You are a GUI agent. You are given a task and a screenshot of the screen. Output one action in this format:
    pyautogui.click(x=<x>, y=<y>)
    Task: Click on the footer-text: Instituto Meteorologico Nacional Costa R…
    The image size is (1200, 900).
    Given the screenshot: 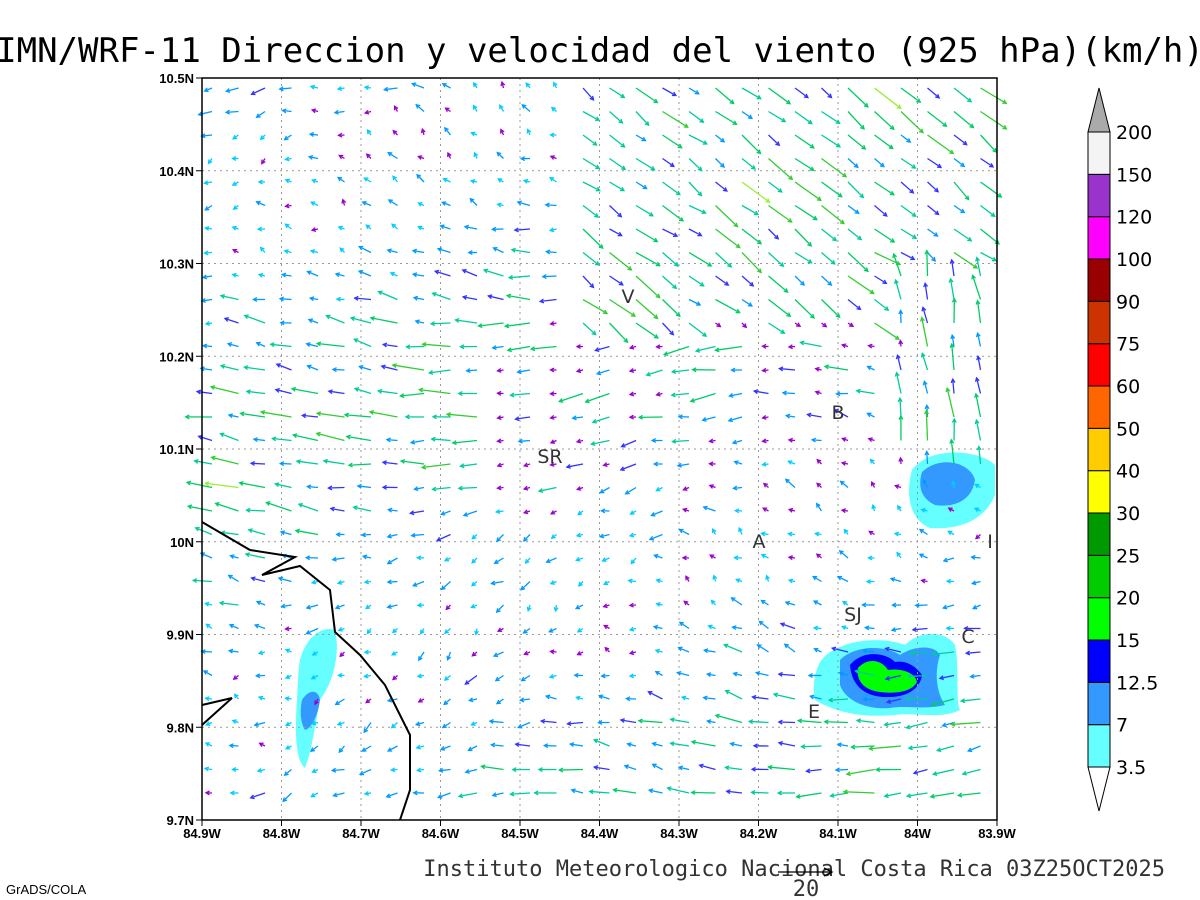 What is the action you would take?
    pyautogui.click(x=794, y=869)
    